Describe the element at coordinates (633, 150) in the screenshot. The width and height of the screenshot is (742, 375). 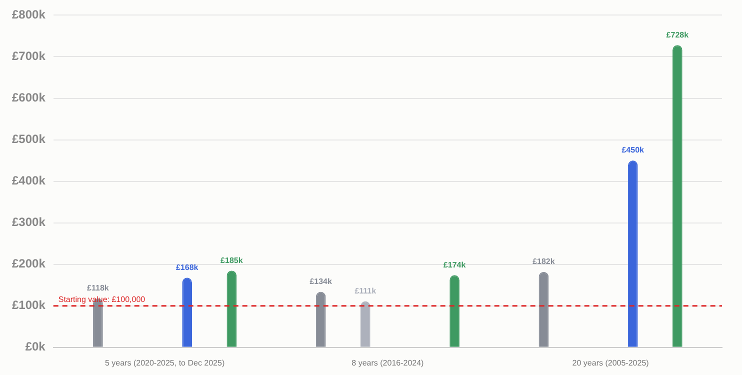
I see `data-label: £450k` at that location.